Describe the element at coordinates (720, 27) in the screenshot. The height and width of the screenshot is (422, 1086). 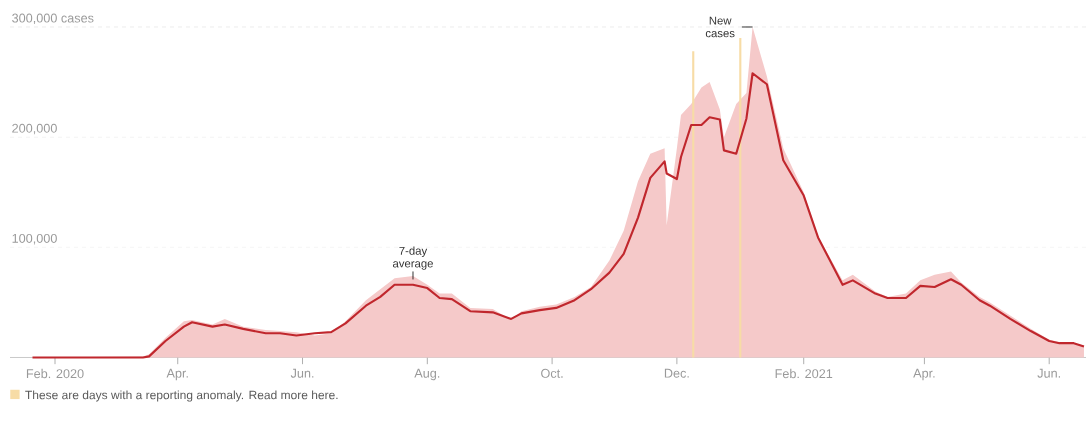
I see `annotation: New cases` at that location.